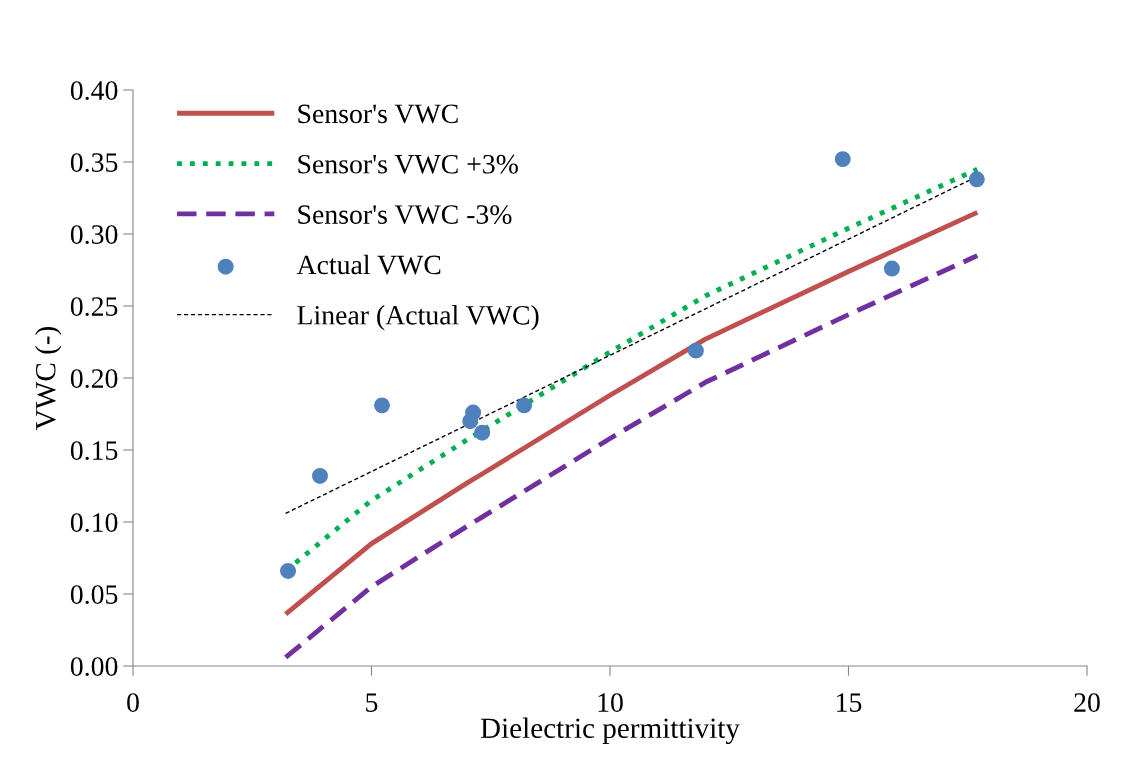 This screenshot has width=1133, height=761. What do you see at coordinates (610, 702) in the screenshot?
I see `x-tick-label: 10` at bounding box center [610, 702].